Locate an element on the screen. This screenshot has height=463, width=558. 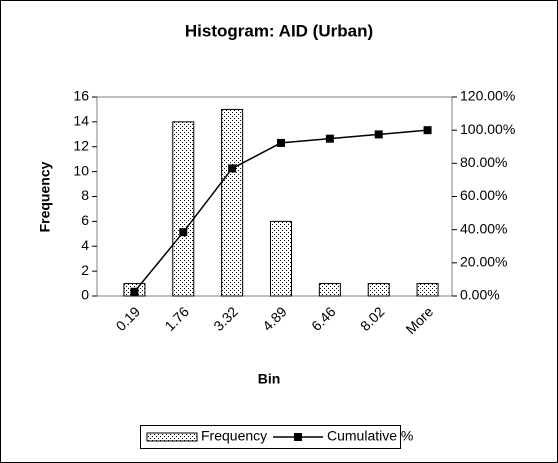
x-axis-label: Bin is located at coordinates (269, 379).